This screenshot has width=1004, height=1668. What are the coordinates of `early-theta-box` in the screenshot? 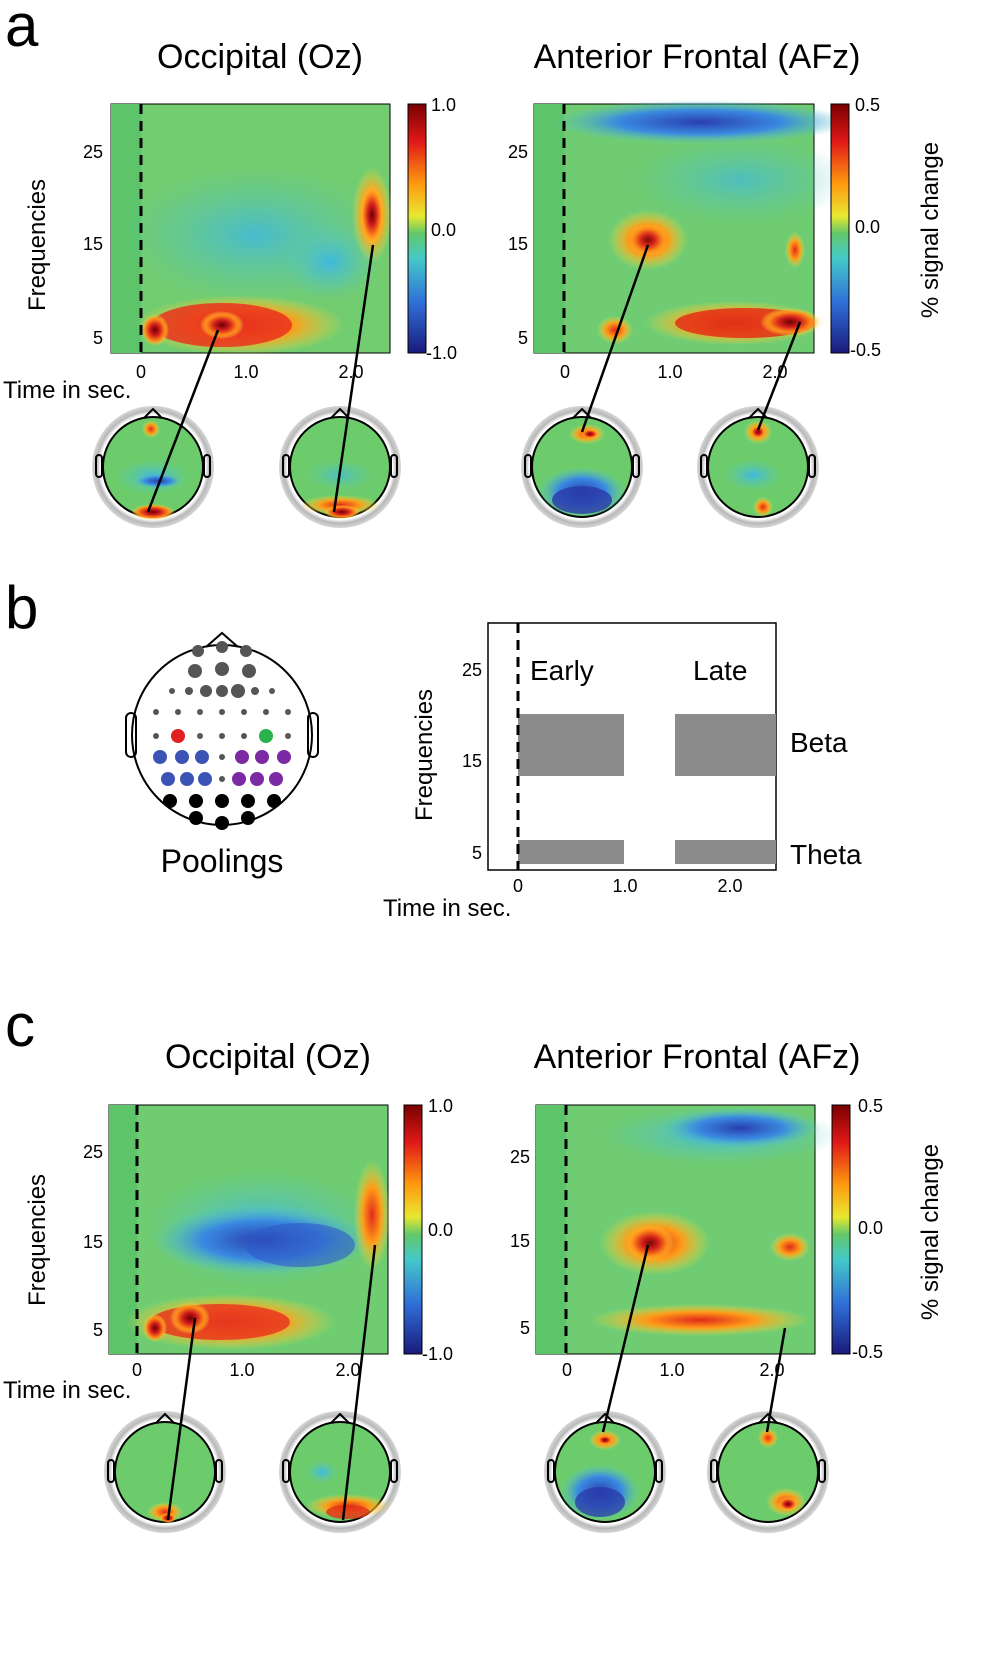 It's located at (571, 852).